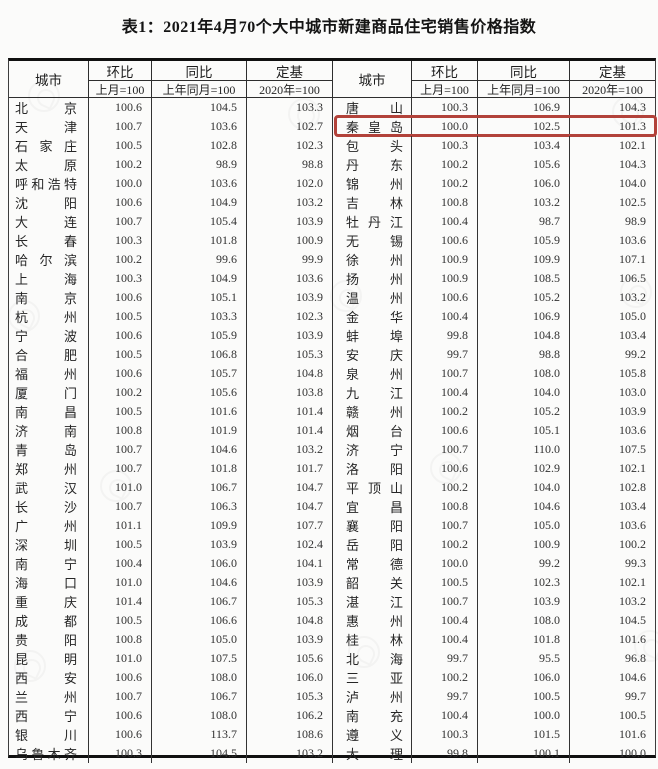  What do you see at coordinates (371, 183) in the screenshot?
I see `city-name: 锦州` at bounding box center [371, 183].